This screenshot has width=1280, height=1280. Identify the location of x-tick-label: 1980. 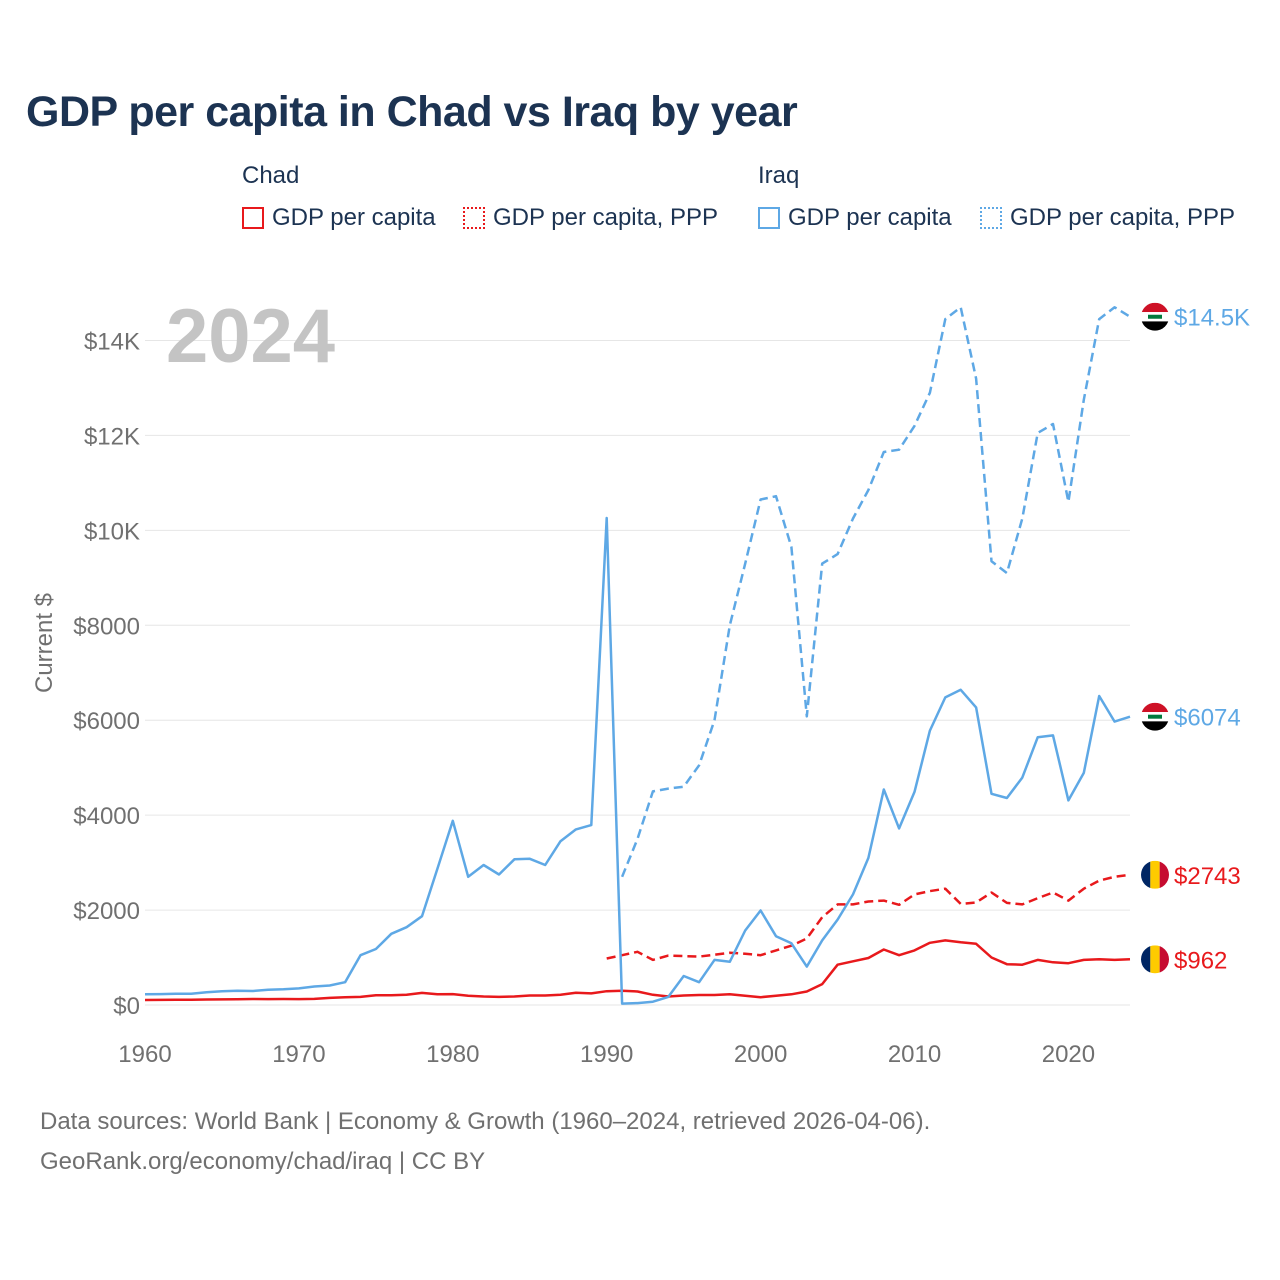
(452, 1054).